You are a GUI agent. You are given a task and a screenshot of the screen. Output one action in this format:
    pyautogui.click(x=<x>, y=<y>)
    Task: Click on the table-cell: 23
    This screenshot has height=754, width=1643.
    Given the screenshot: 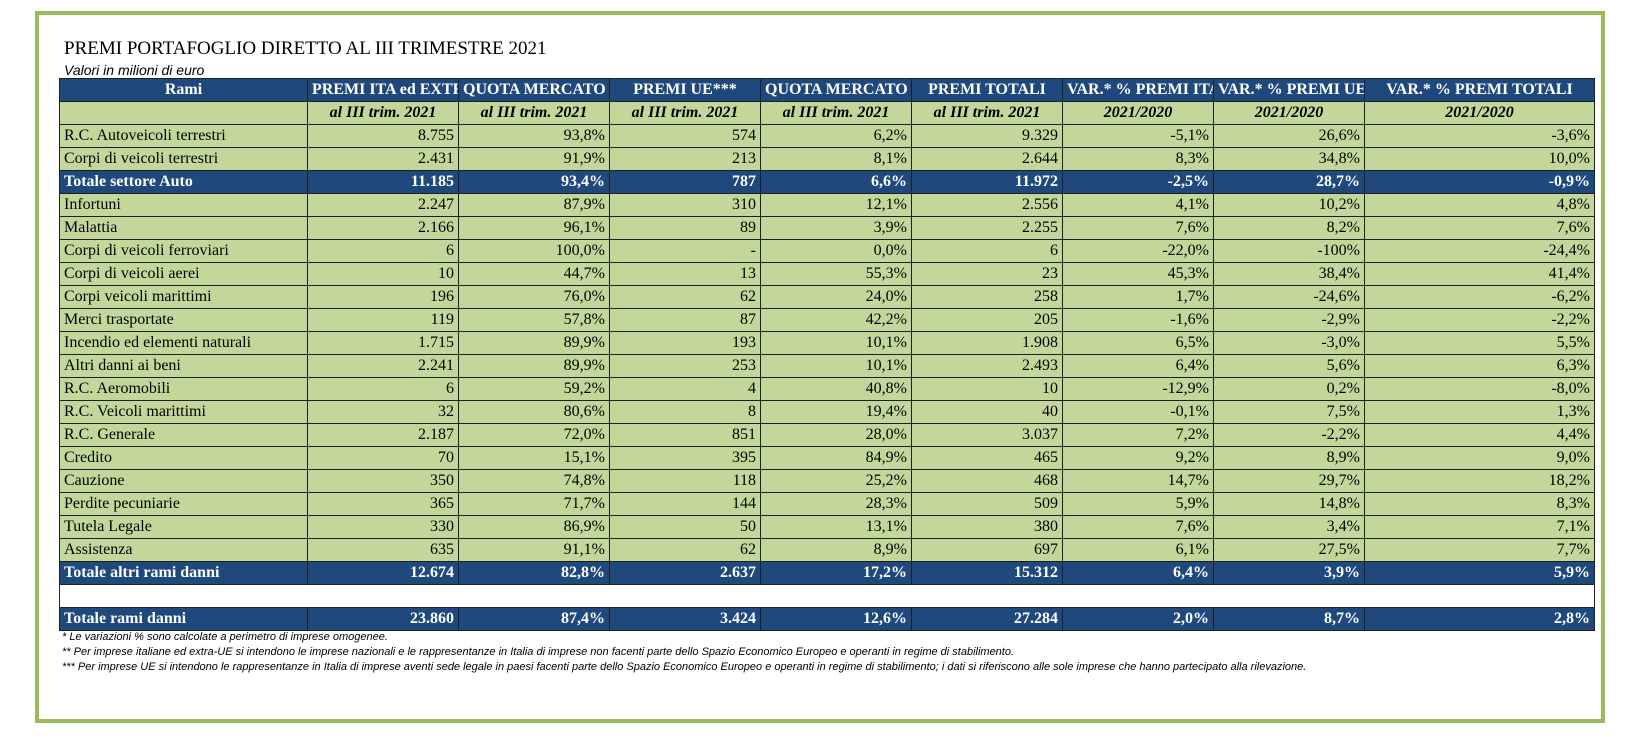 What is the action you would take?
    pyautogui.click(x=987, y=274)
    